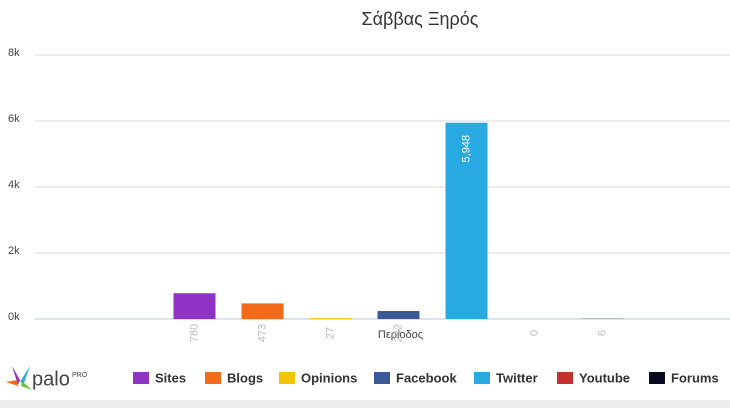  I want to click on data-label: 27, so click(330, 333).